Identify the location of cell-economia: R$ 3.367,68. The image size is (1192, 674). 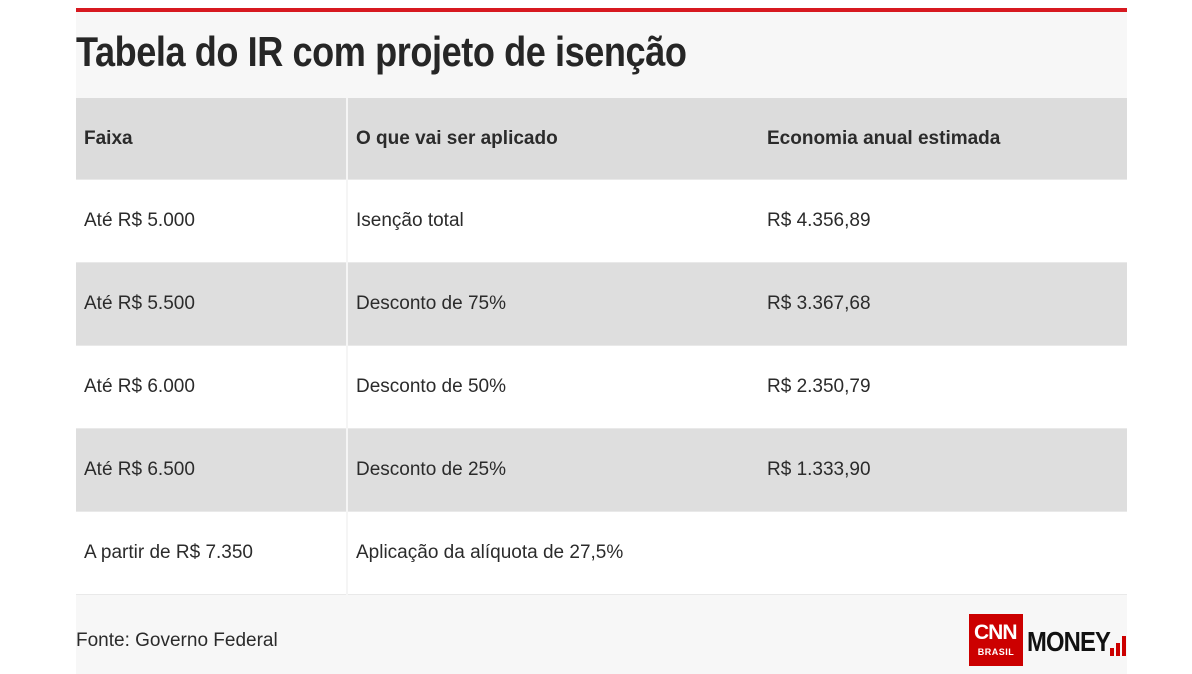
(943, 304).